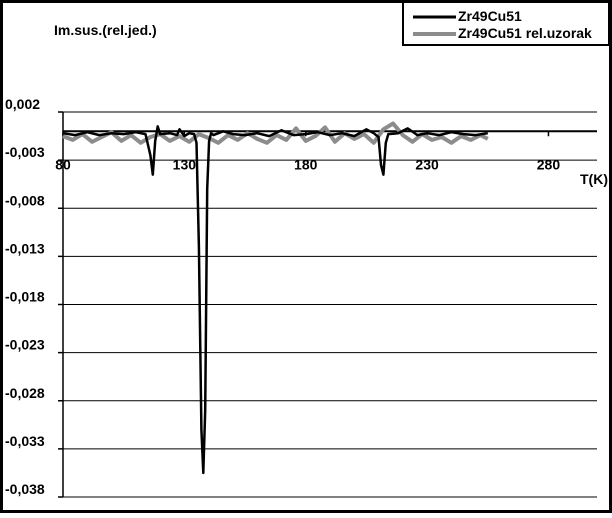 Image resolution: width=612 pixels, height=518 pixels. Describe the element at coordinates (105, 30) in the screenshot. I see `y-axis-title: Im.sus.(rel.jed.)` at that location.